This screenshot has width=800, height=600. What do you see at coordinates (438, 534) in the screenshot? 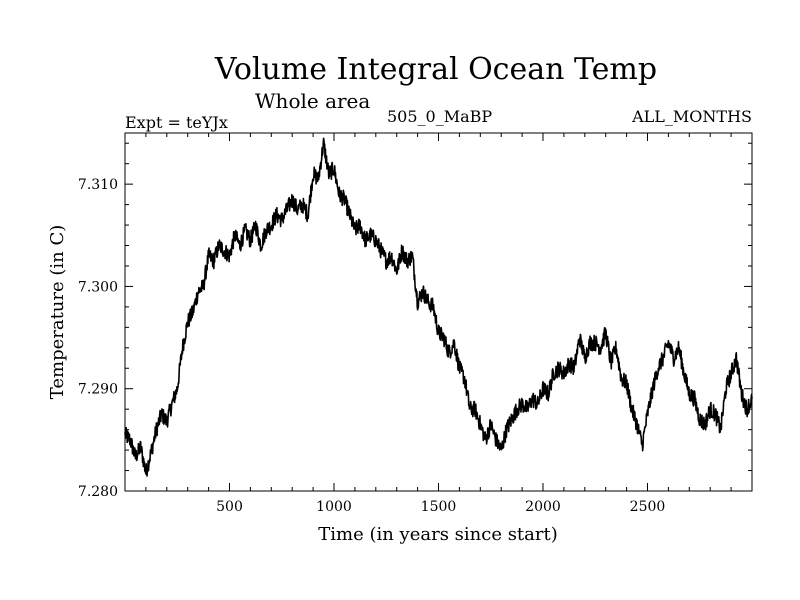
I see `x-axis-label: Time (in years since start)` at bounding box center [438, 534].